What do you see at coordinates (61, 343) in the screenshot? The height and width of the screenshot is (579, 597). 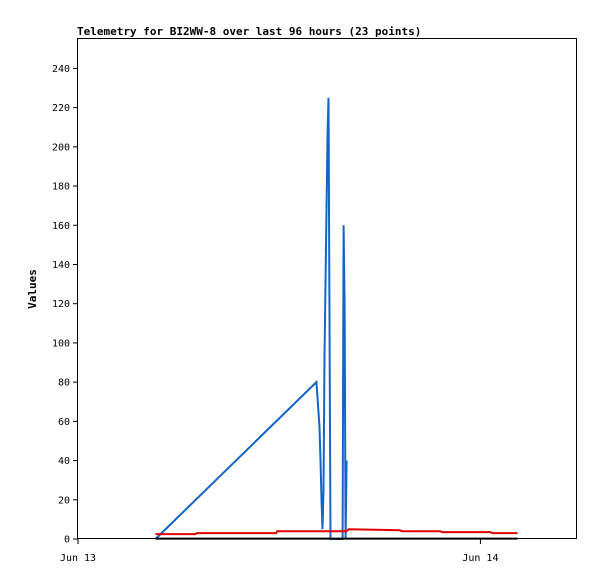 I see `y-tick-label: 100` at bounding box center [61, 343].